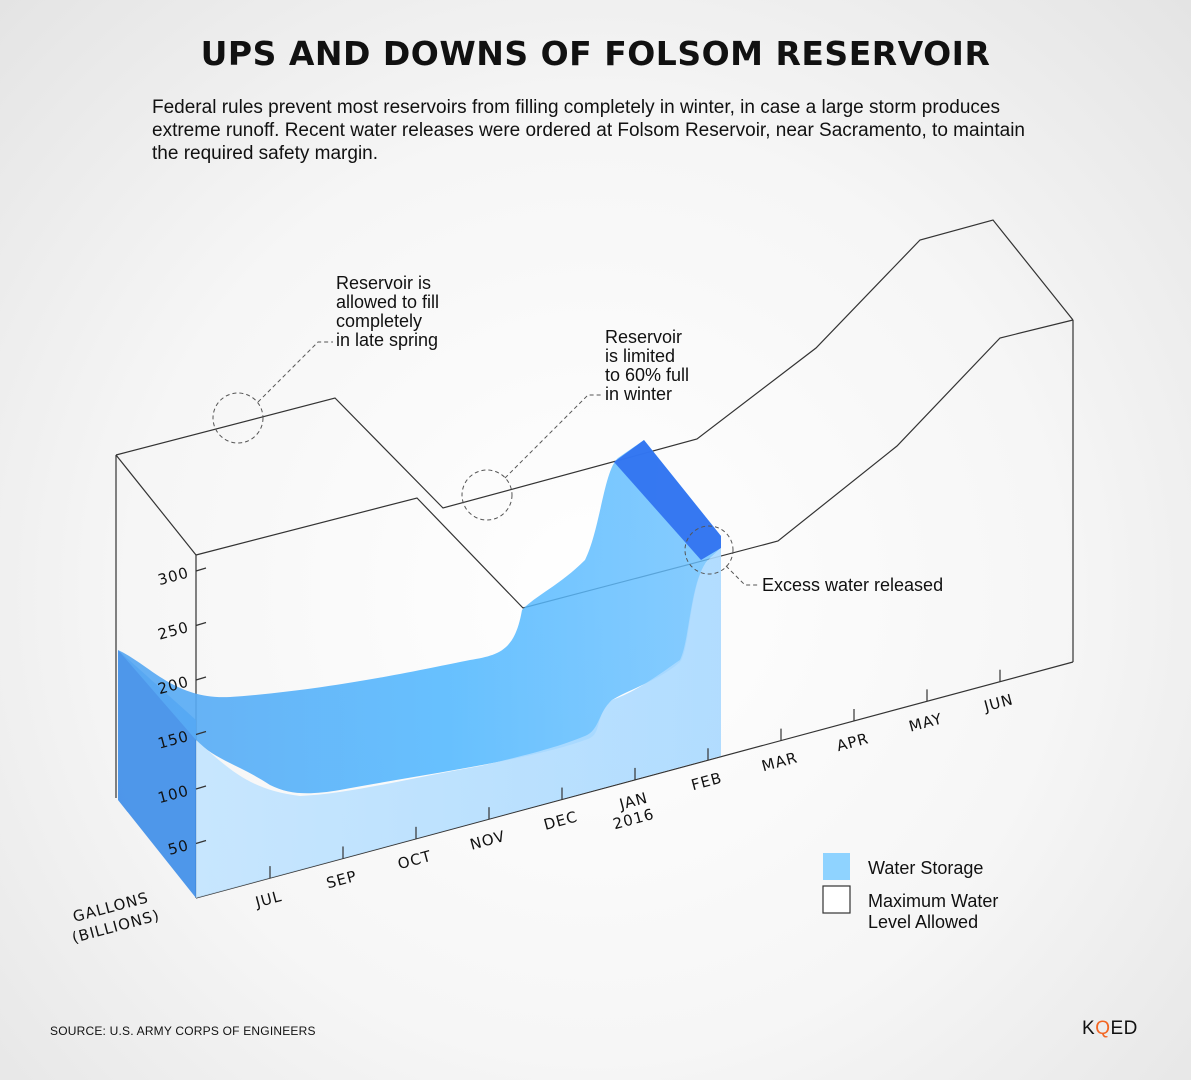 This screenshot has height=1080, width=1191. What do you see at coordinates (925, 868) in the screenshot?
I see `legend-label-water-storage: Water Storage` at bounding box center [925, 868].